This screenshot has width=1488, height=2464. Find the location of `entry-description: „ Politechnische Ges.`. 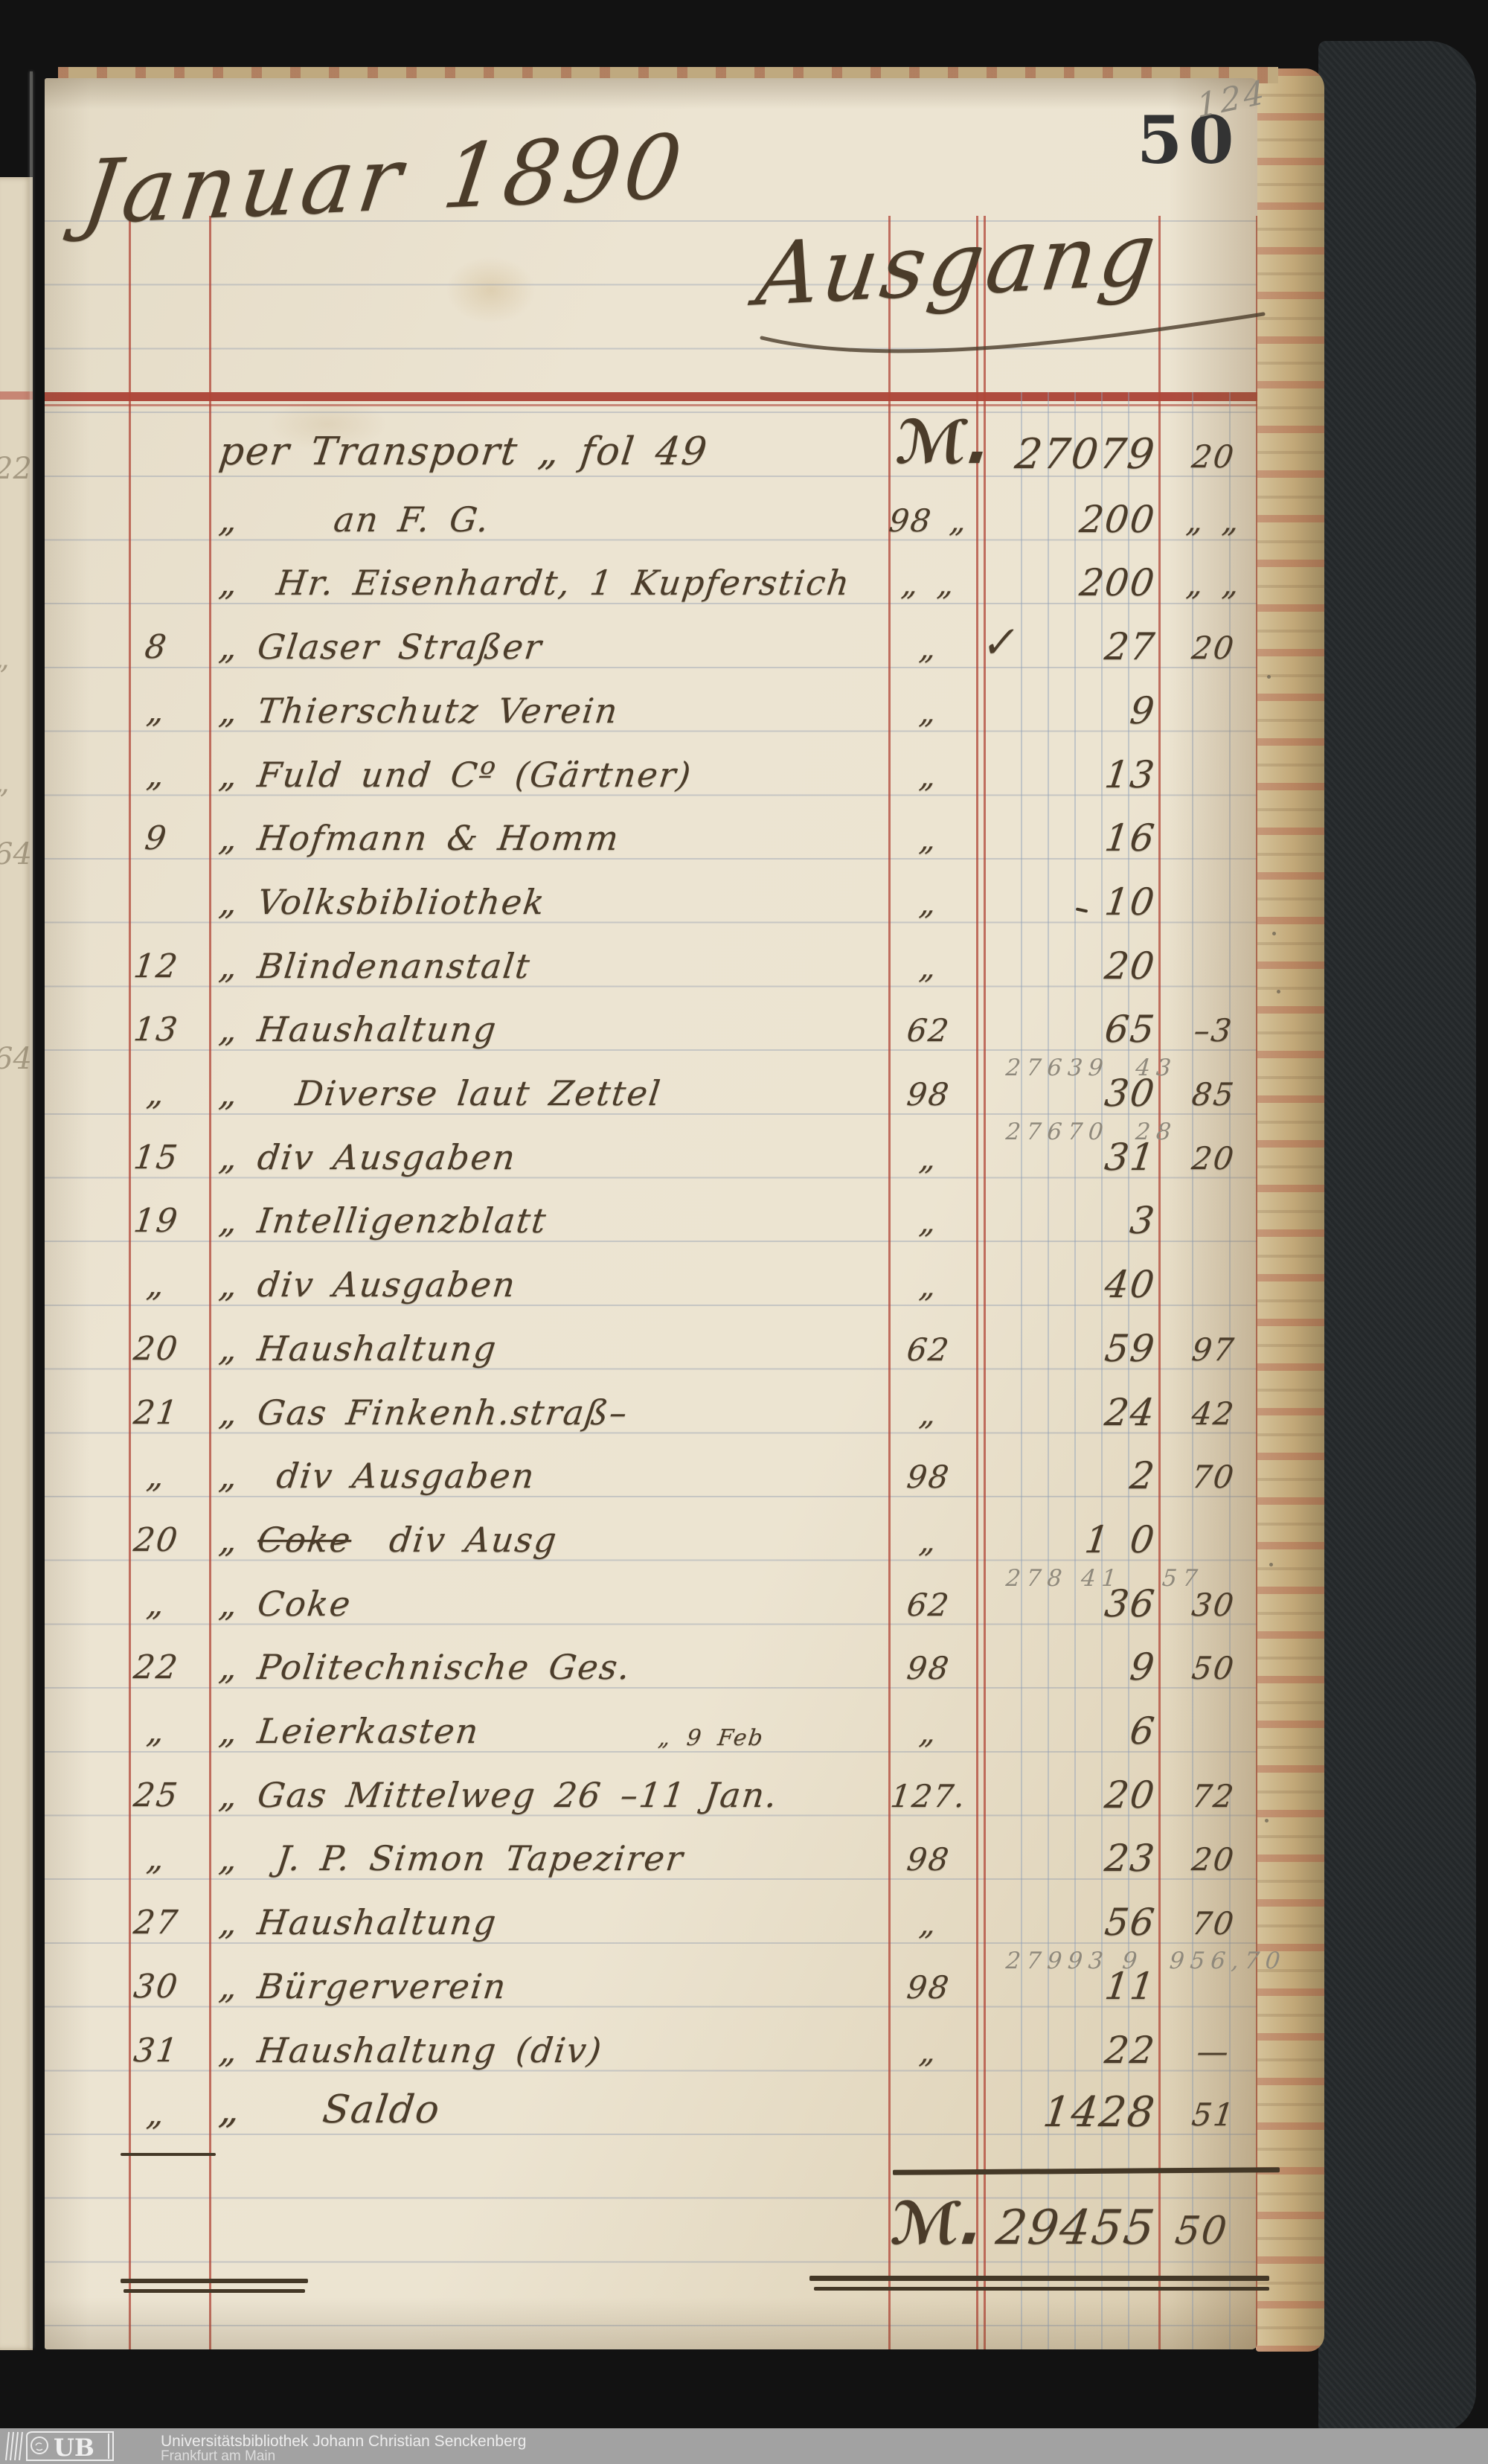

entry-description: „ Politechnische Ges. is located at coordinates (425, 1667).